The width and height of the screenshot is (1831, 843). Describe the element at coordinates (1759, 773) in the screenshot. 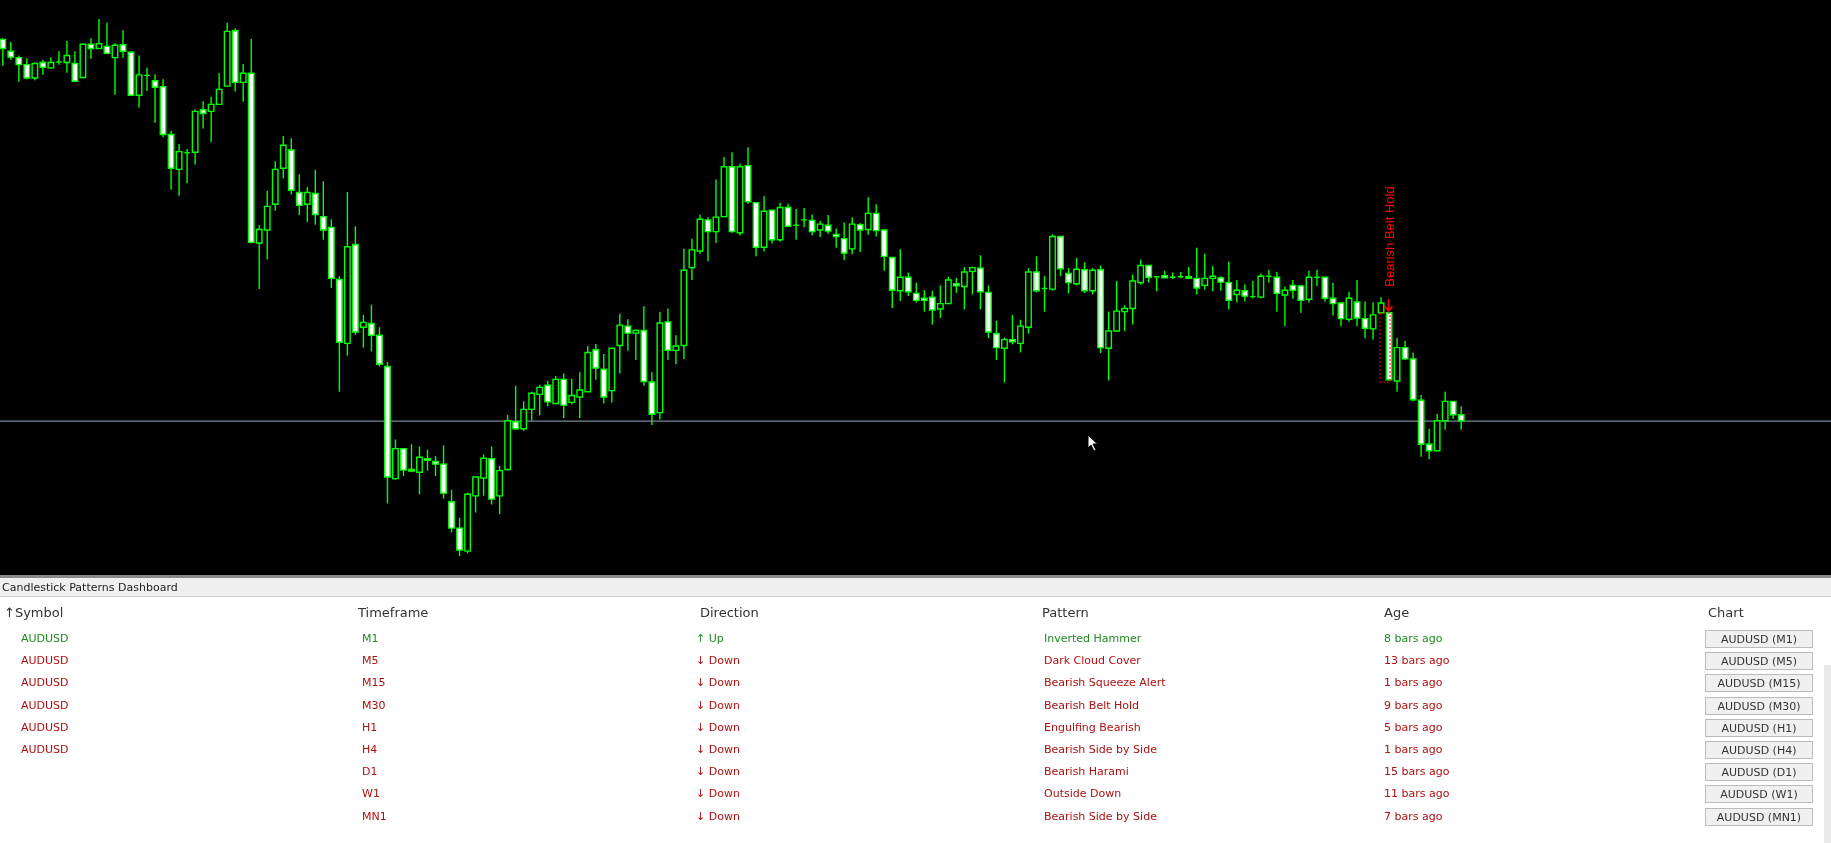

I see `text: AUDUSD (D1)` at that location.